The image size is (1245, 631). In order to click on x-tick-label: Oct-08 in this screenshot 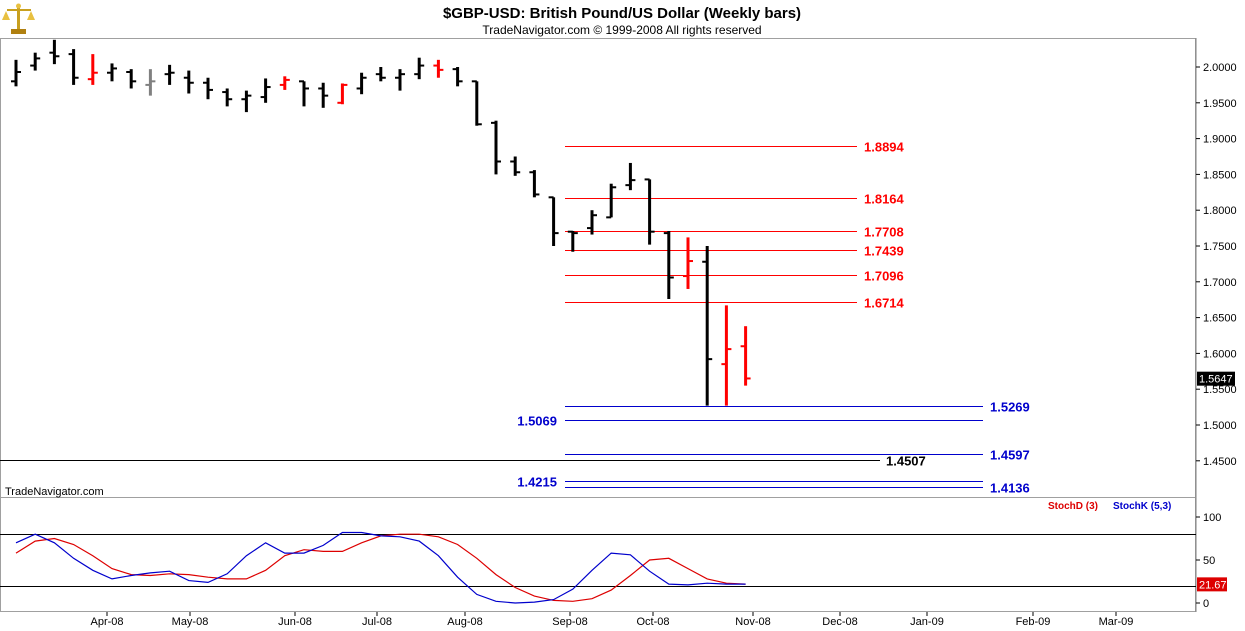, I will do `click(652, 622)`.